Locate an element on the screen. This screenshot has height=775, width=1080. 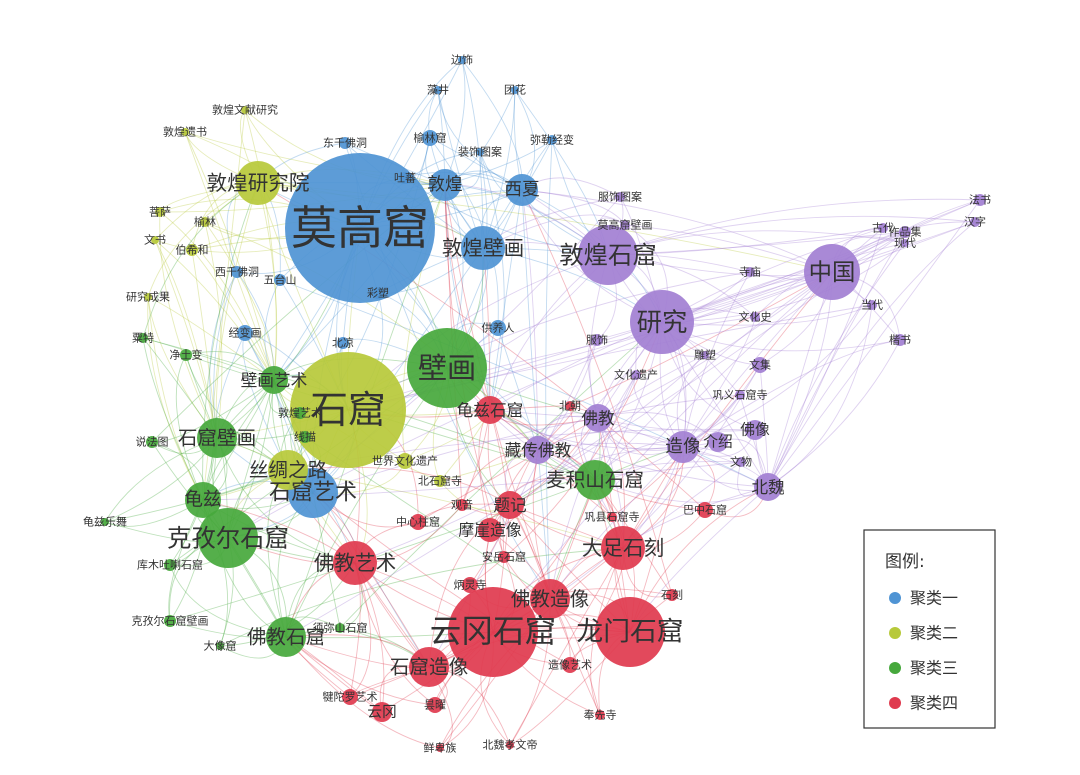
node-label: 作品集 is located at coordinates (905, 232).